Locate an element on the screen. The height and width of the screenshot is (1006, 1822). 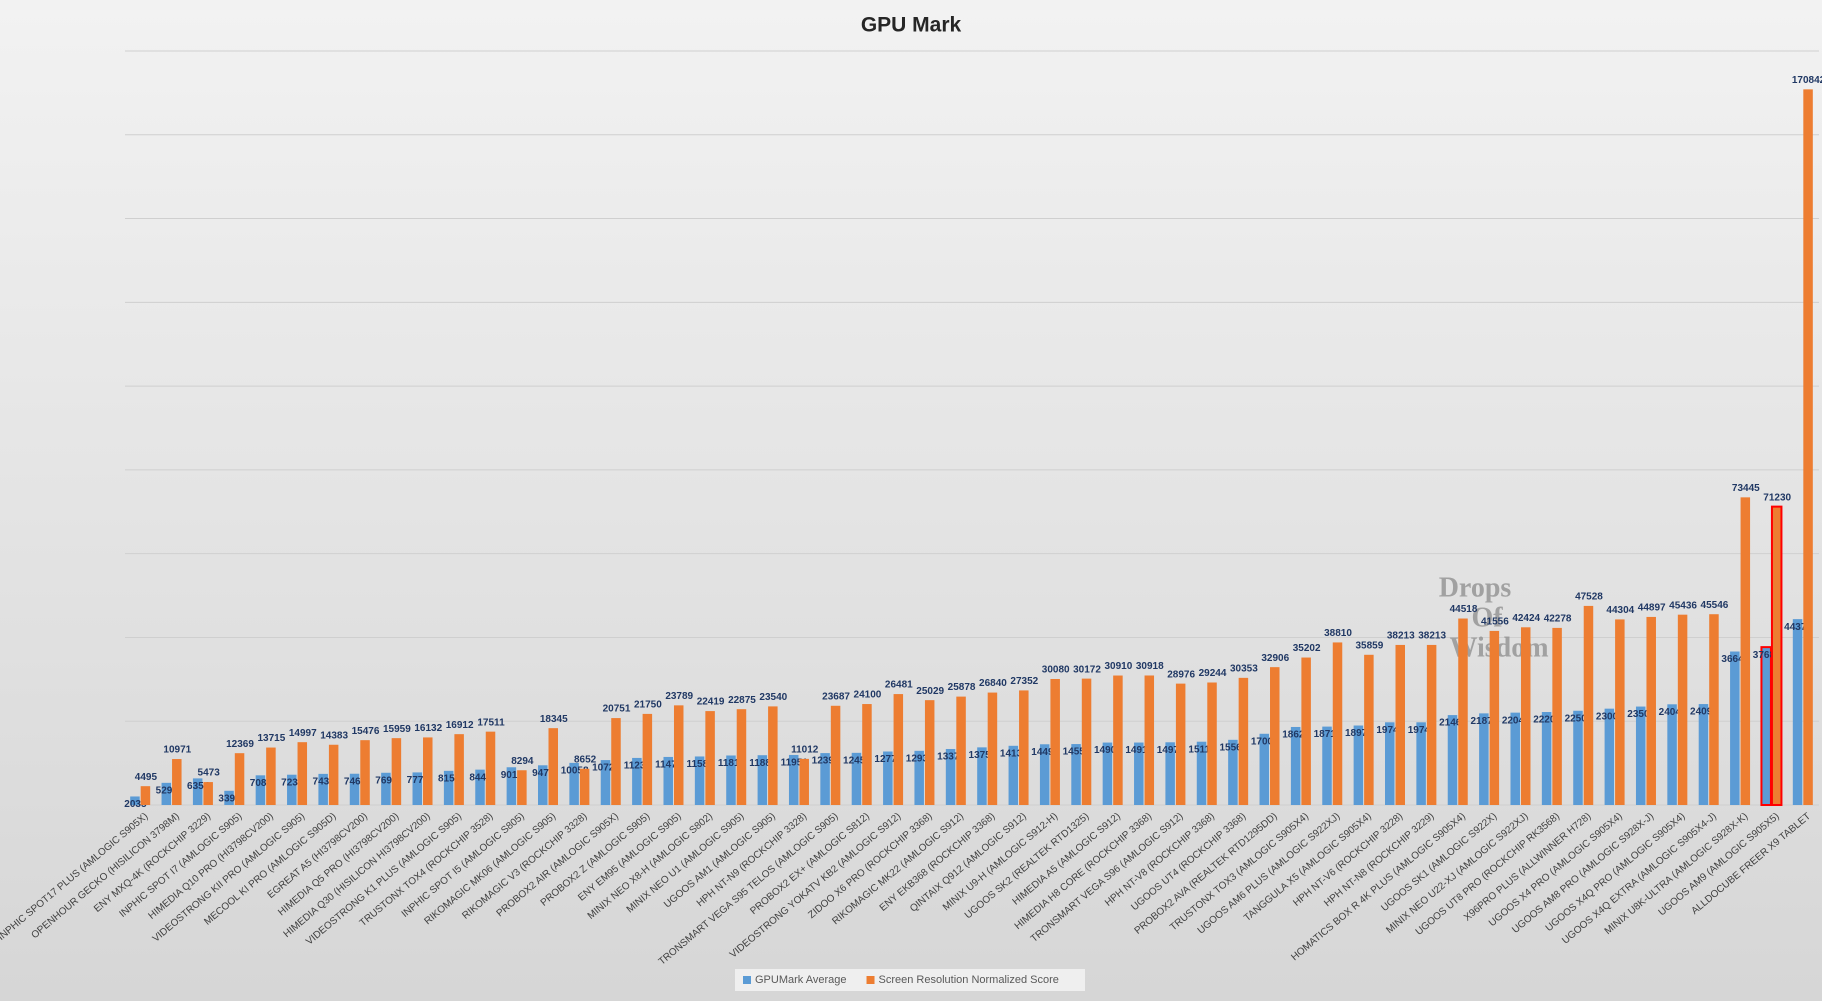
data-label: 7696 is located at coordinates (386, 780).